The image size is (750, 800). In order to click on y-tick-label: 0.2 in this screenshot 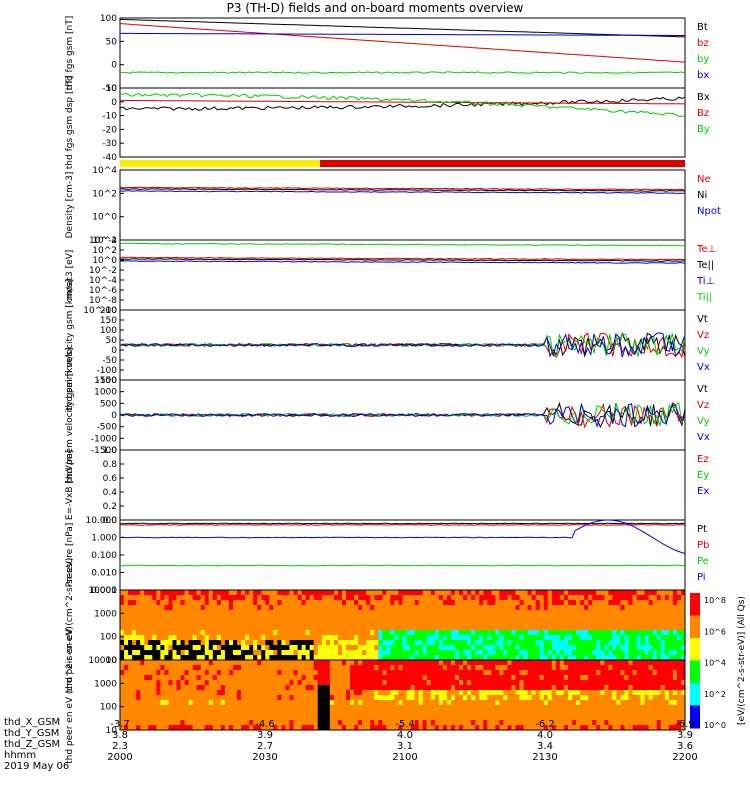, I will do `click(110, 507)`.